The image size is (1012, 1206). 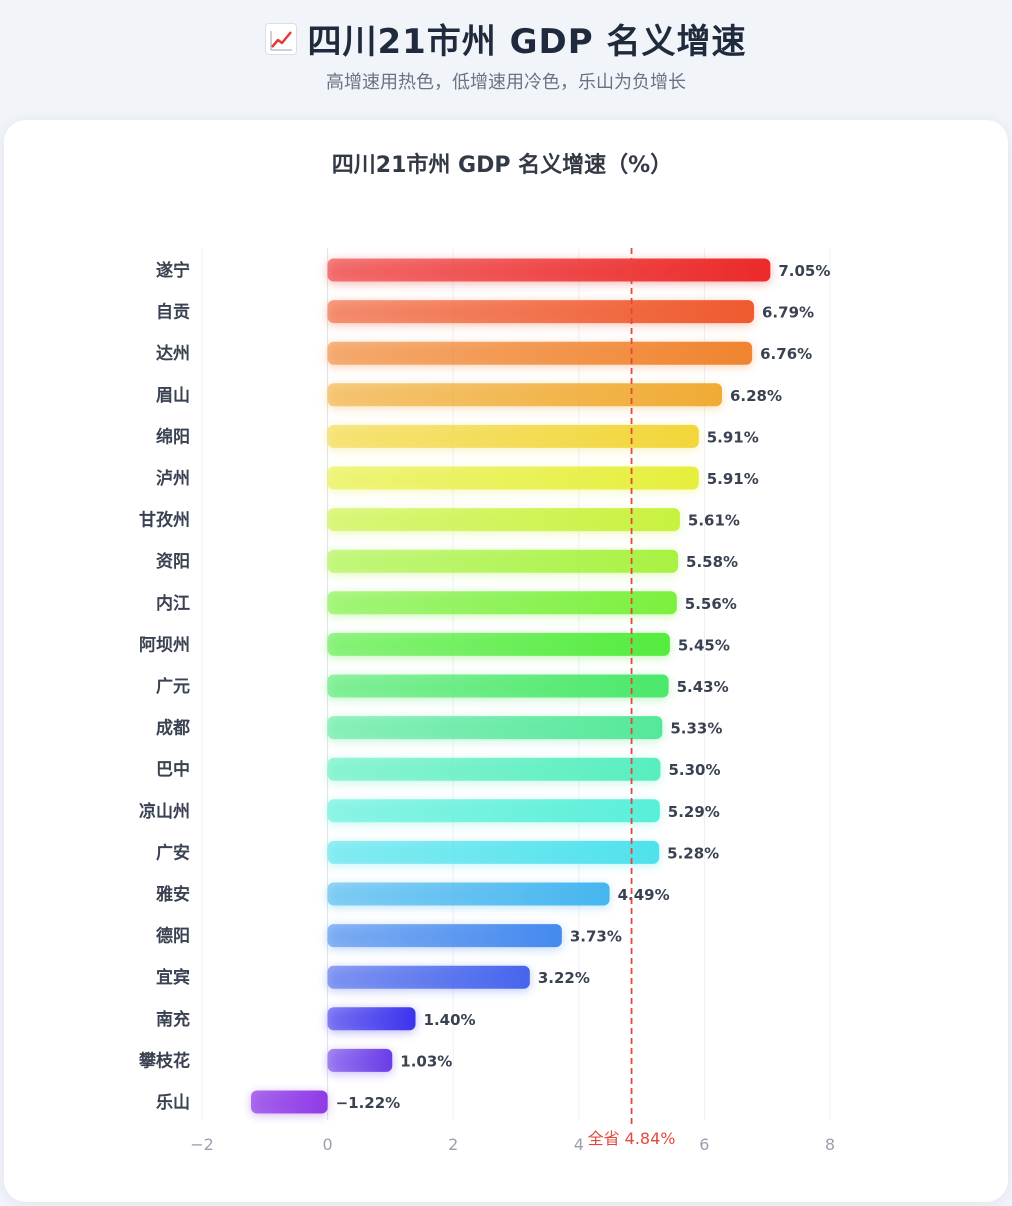 What do you see at coordinates (173, 436) in the screenshot?
I see `category-label: 绵阳` at bounding box center [173, 436].